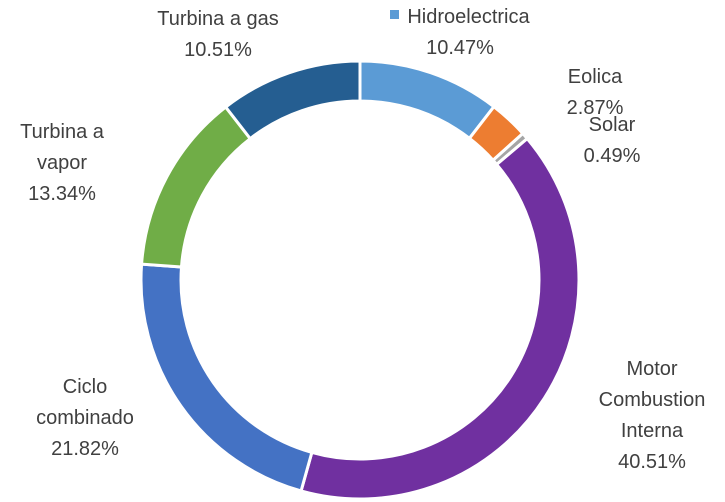  Describe the element at coordinates (468, 17) in the screenshot. I see `category-text: Hidroelectrica` at that location.